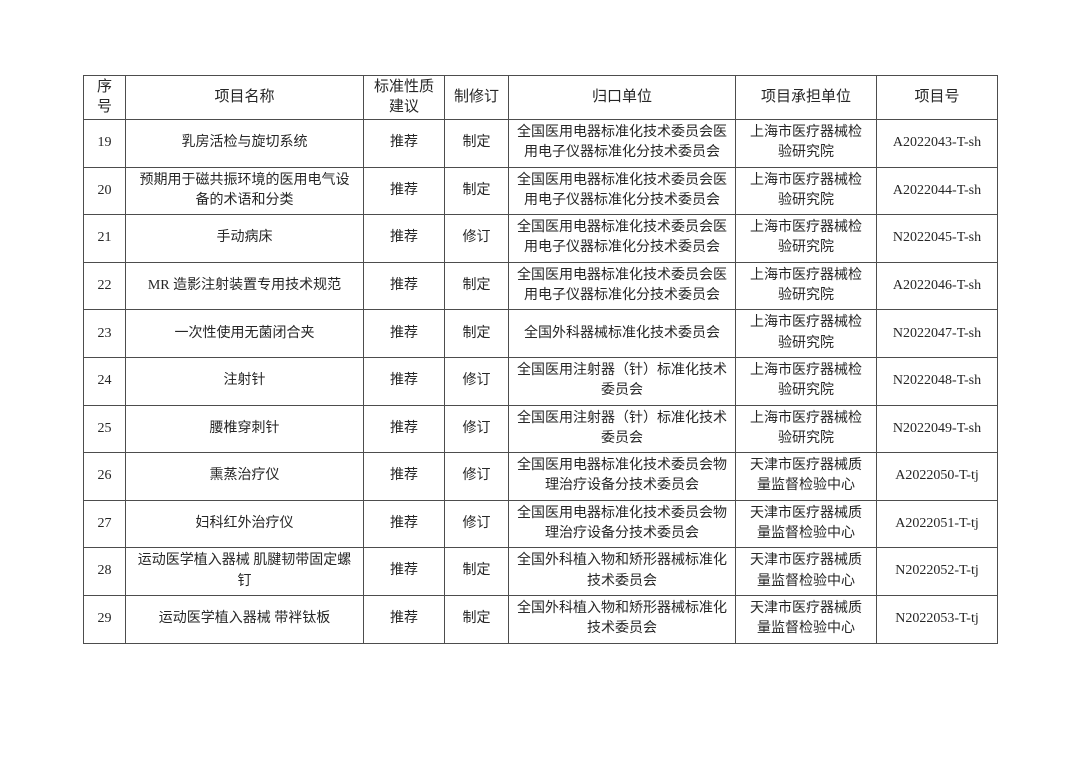 Image resolution: width=1080 pixels, height=763 pixels. Describe the element at coordinates (937, 524) in the screenshot. I see `cell-project_no: A2022051-T-tj` at that location.